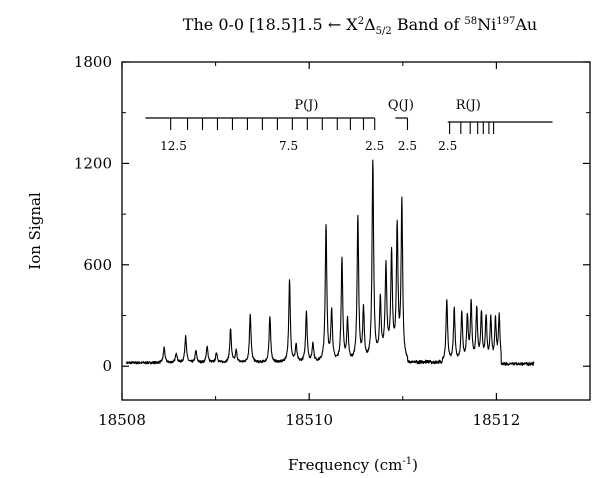  What do you see at coordinates (401, 105) in the screenshot?
I see `q-branch-label: Q(J)` at bounding box center [401, 105].